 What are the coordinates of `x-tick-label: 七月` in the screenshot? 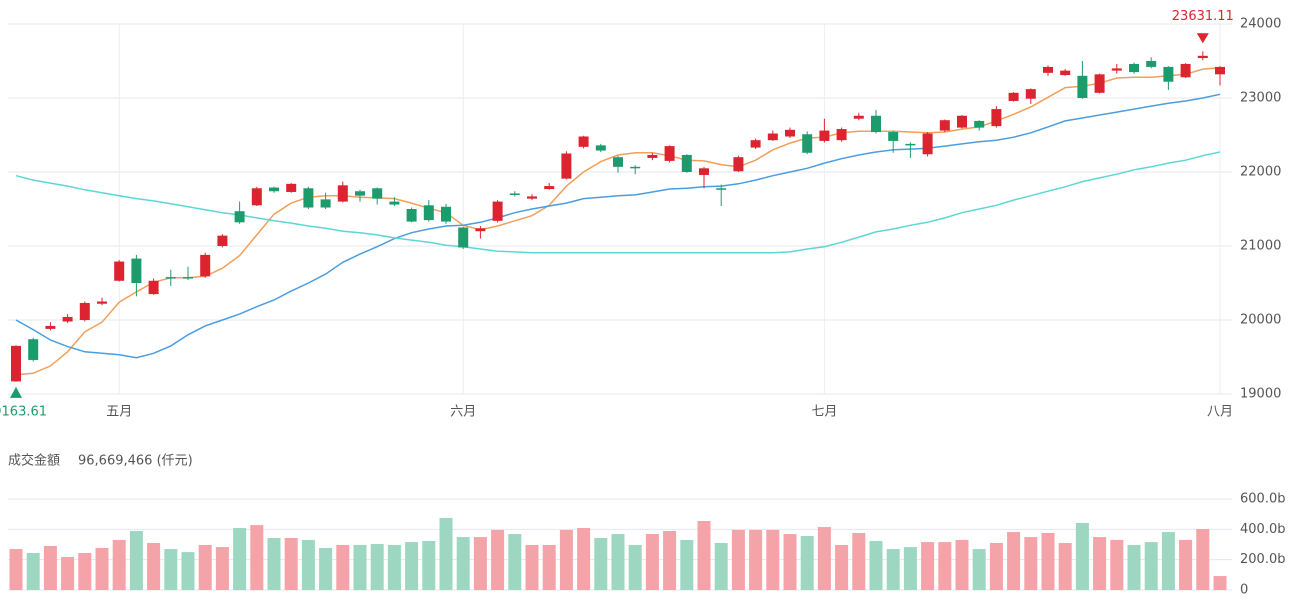 It's located at (824, 412).